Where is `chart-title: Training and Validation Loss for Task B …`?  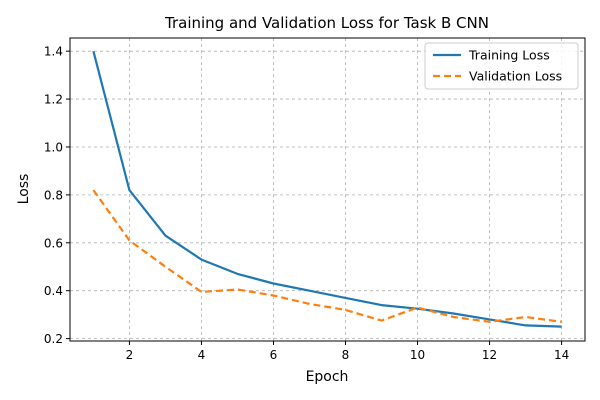 chart-title: Training and Validation Loss for Task B … is located at coordinates (326, 23).